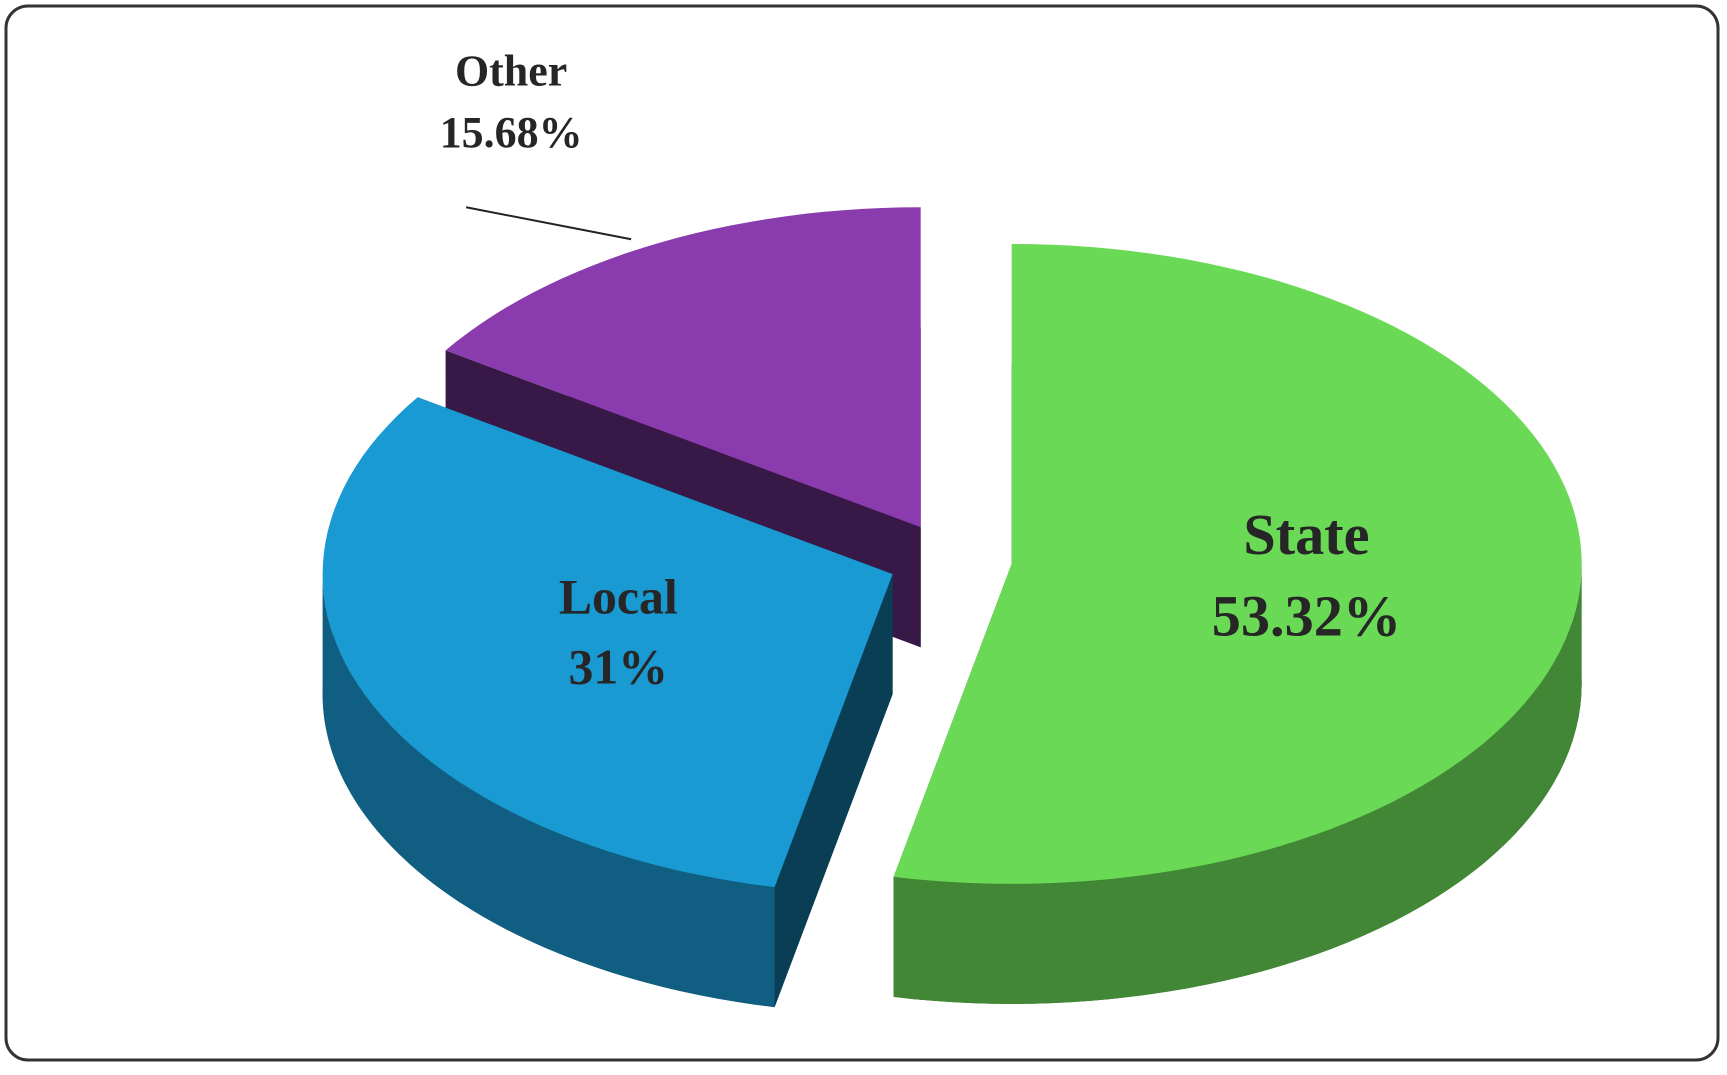 Image resolution: width=1727 pixels, height=1075 pixels. I want to click on slice-value-label: 15.68%, so click(511, 132).